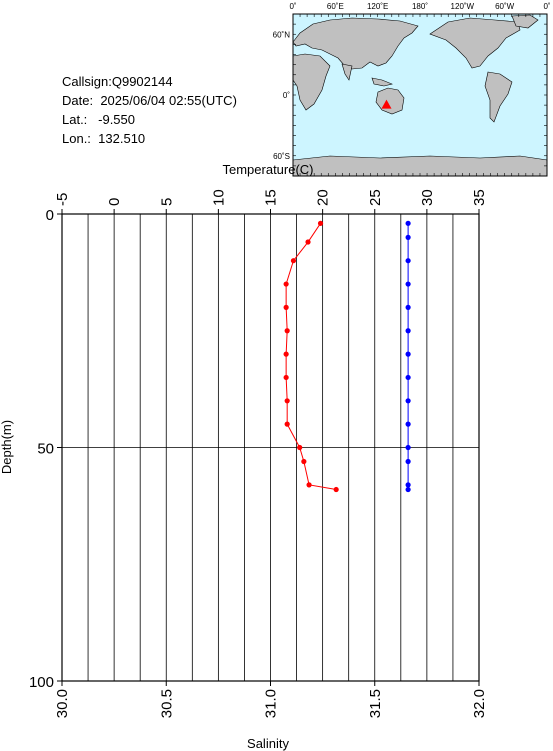  I want to click on top-axis-tick-label: 15, so click(271, 197).